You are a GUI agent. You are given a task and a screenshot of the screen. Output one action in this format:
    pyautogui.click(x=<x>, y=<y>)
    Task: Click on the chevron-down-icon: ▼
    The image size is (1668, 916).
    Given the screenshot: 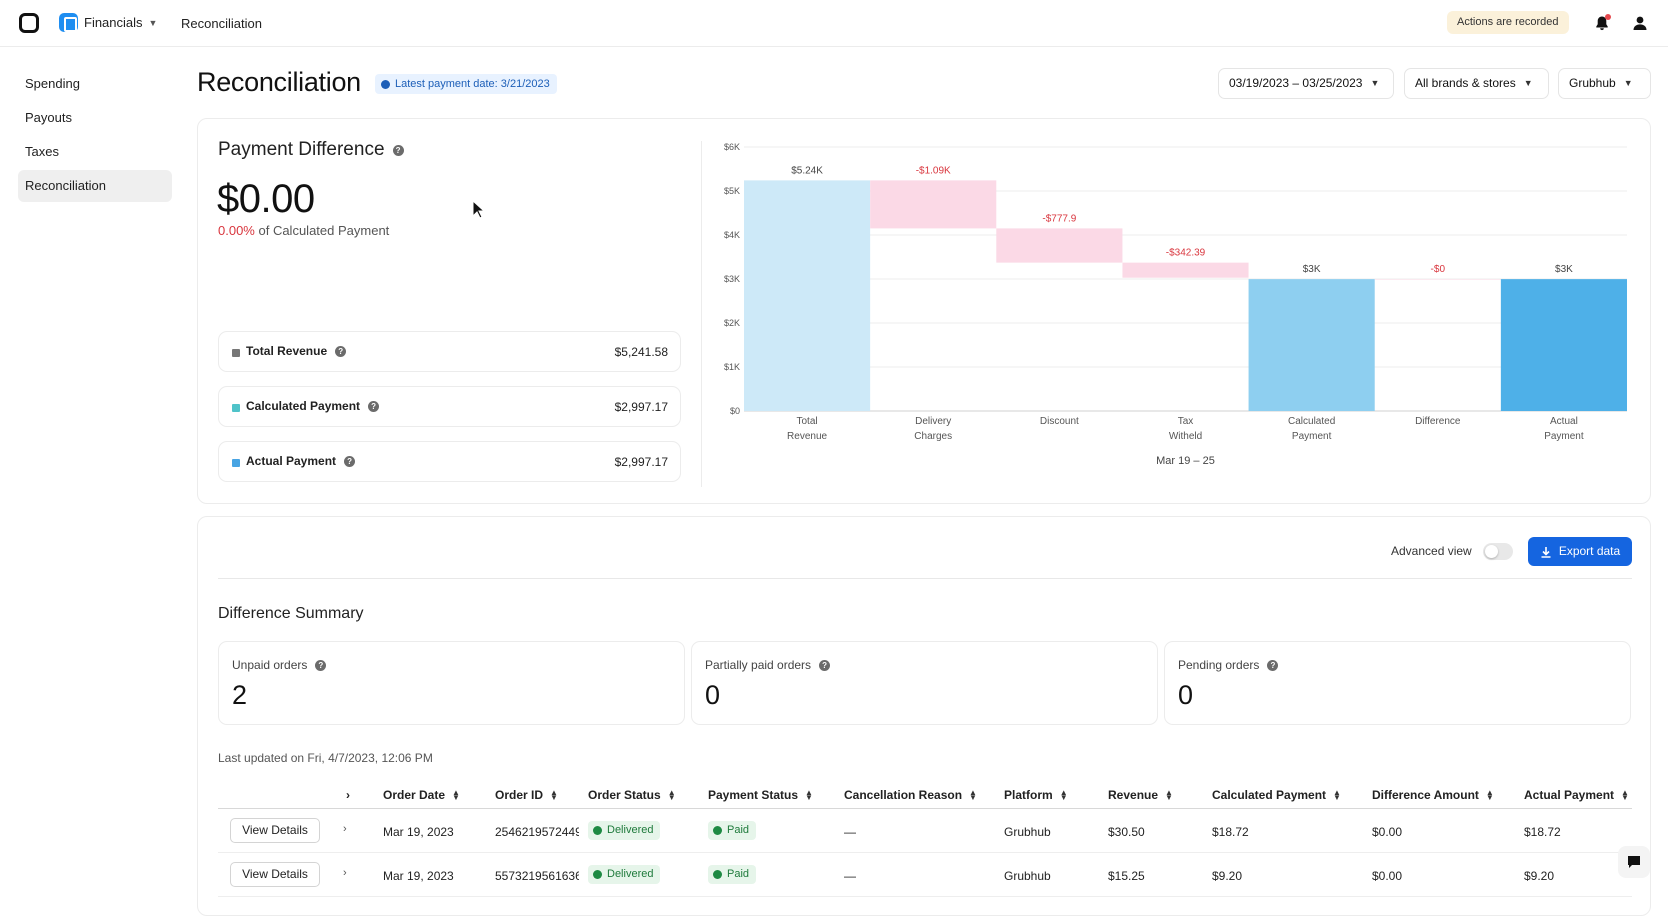 What is the action you would take?
    pyautogui.click(x=1628, y=83)
    